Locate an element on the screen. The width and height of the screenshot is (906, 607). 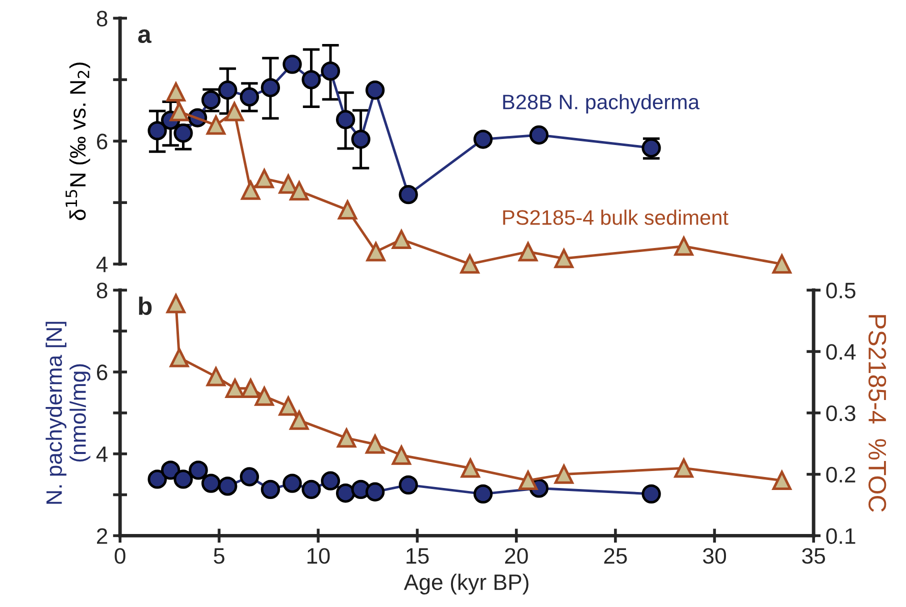
y2-tick-label: 0.5 is located at coordinates (841, 290).